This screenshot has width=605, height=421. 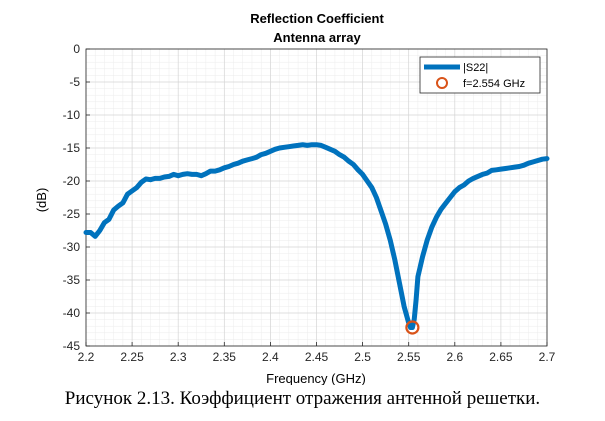 What do you see at coordinates (442, 83) in the screenshot?
I see `legend-marker-circle` at bounding box center [442, 83].